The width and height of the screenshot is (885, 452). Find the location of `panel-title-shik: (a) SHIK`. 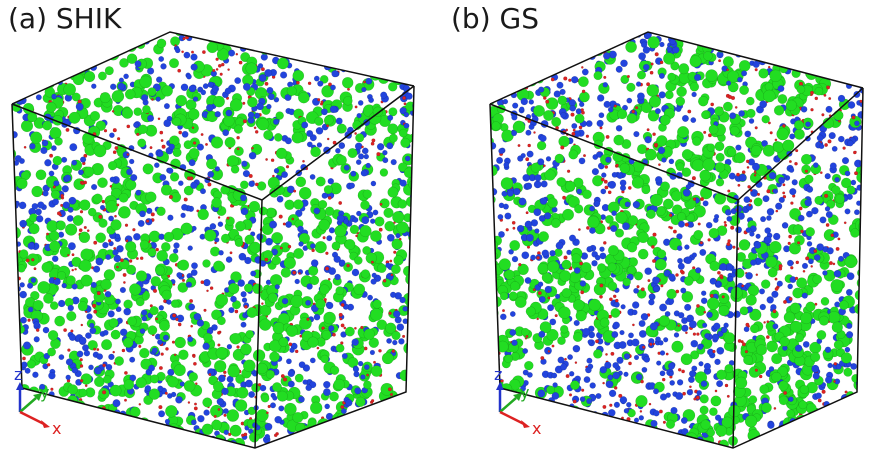

panel-title-shik: (a) SHIK is located at coordinates (65, 18).